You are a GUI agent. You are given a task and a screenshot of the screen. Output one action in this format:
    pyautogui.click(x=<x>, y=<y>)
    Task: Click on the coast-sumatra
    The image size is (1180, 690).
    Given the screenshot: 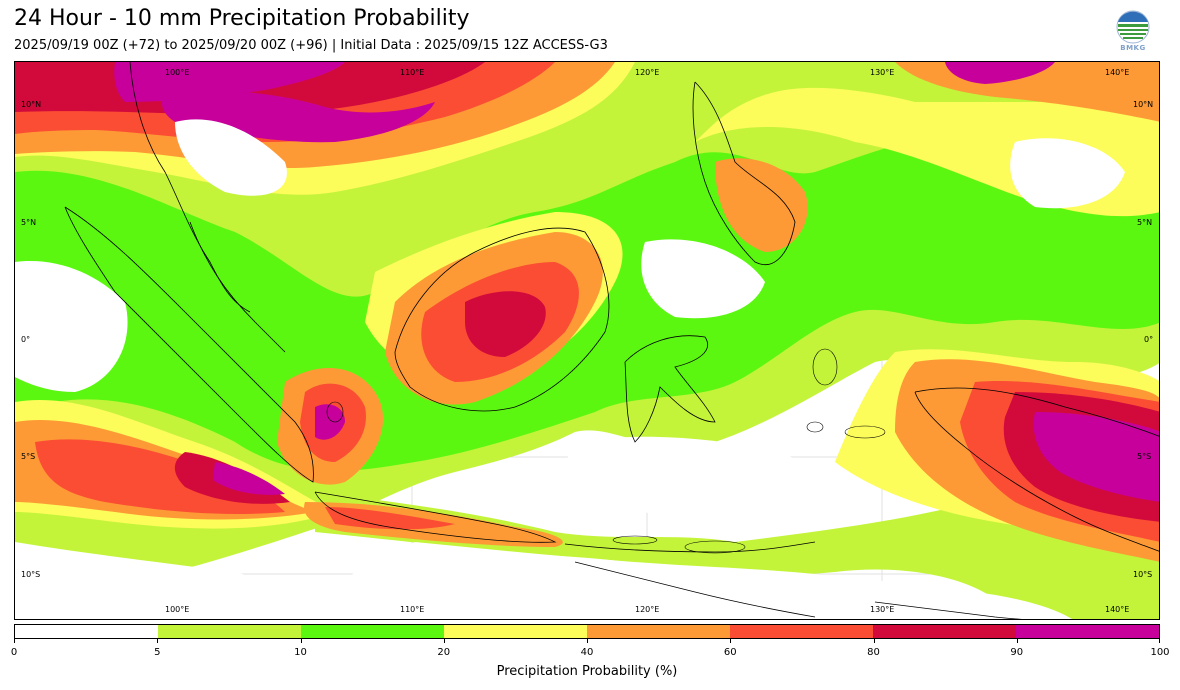 What is the action you would take?
    pyautogui.click(x=189, y=344)
    